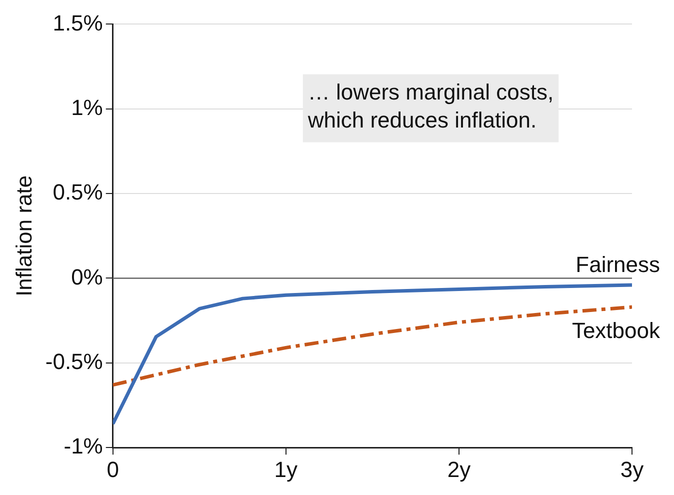 The height and width of the screenshot is (495, 674). I want to click on y-tick-label: 1%, so click(87, 107).